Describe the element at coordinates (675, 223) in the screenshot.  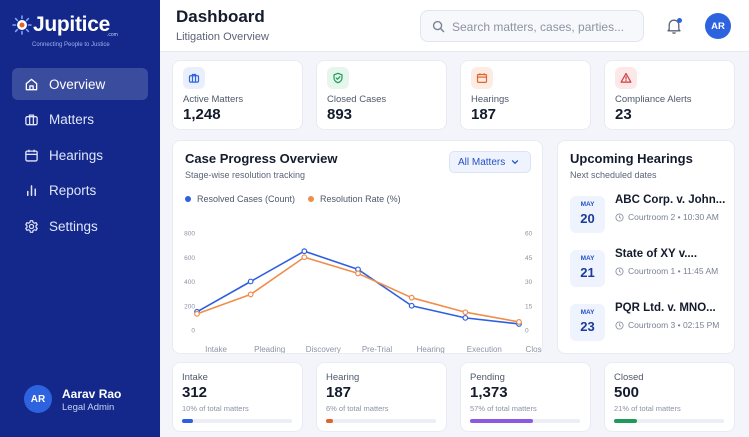
I see `hearing-meta: Courtroom 2 • 10:30 AM` at that location.